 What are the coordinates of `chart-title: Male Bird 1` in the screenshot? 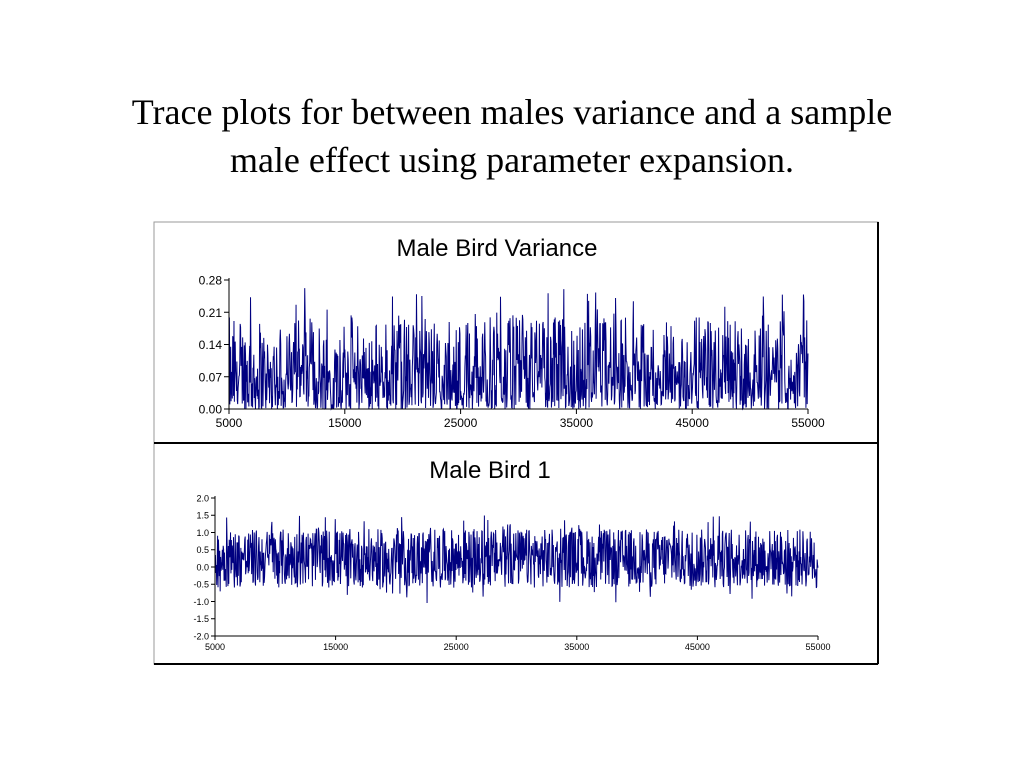 It's located at (489, 470).